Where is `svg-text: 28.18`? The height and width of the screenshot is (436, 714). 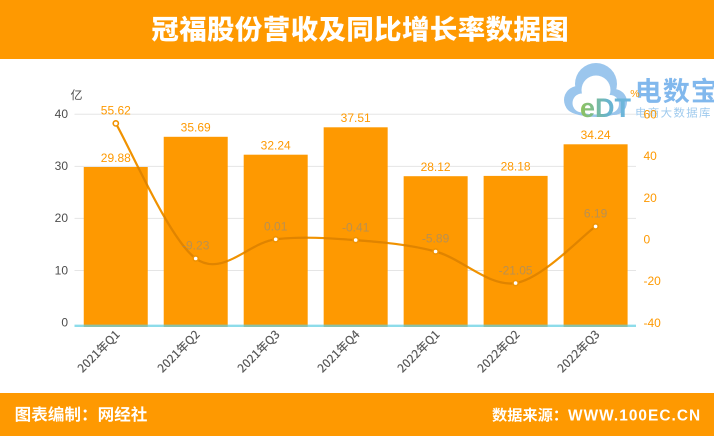 svg-text: 28.18 is located at coordinates (516, 167).